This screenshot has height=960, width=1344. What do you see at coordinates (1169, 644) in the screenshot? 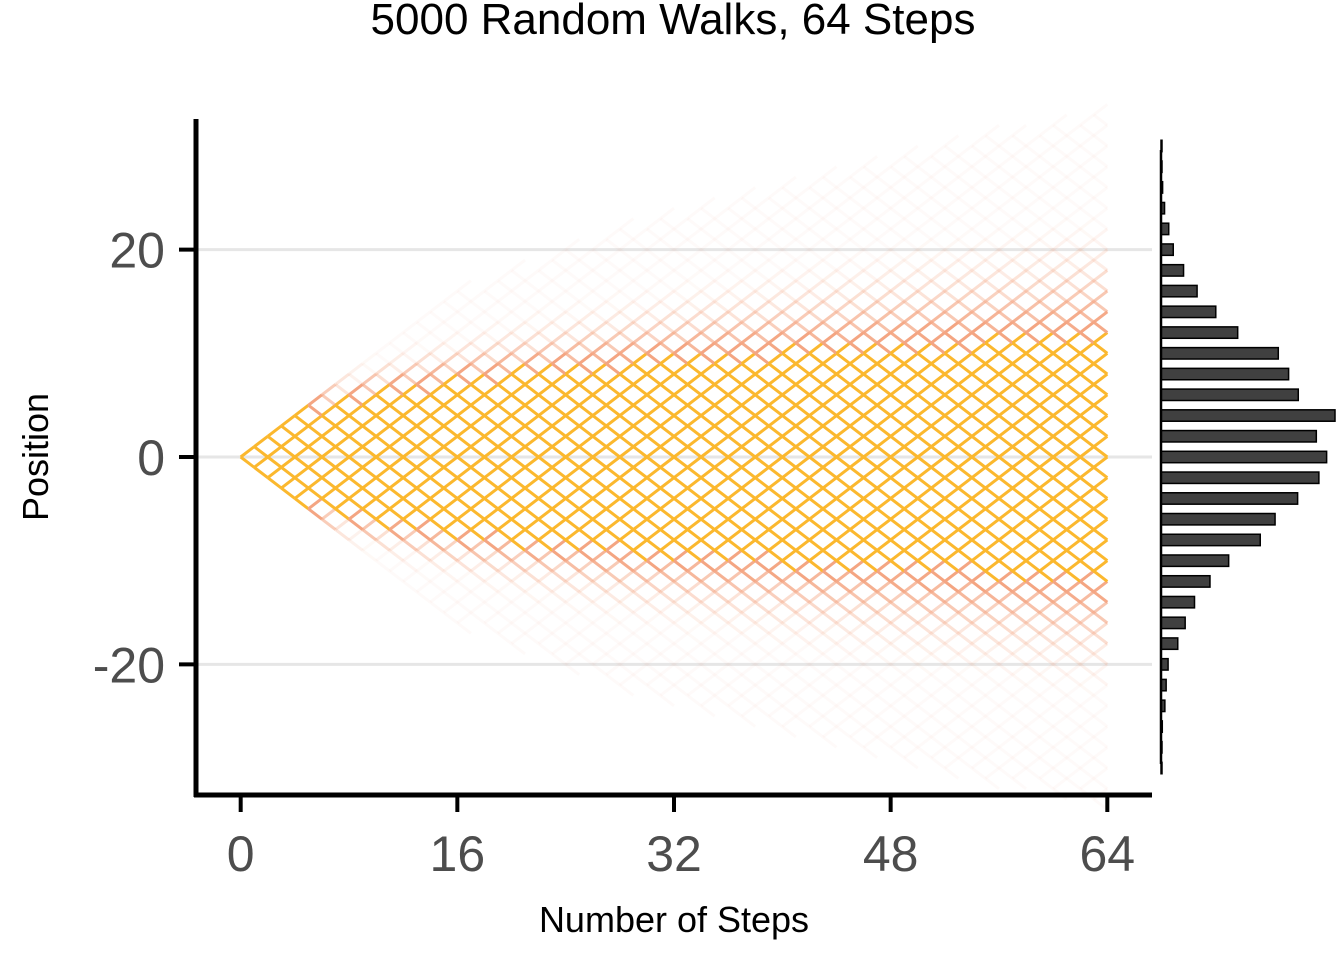
I see `histogram-bar` at bounding box center [1169, 644].